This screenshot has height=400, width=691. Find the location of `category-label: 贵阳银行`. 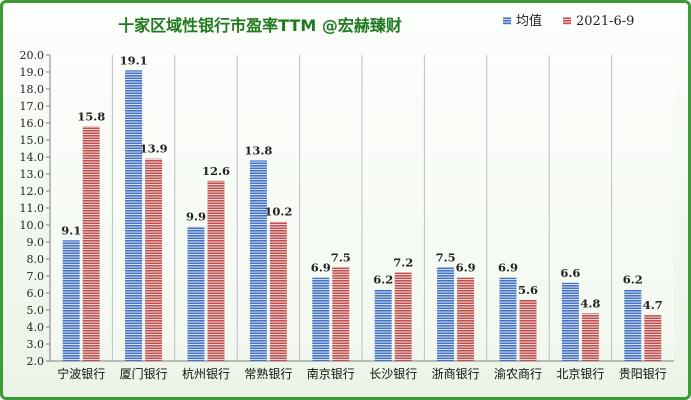

category-label: 贵阳银行 is located at coordinates (643, 374).